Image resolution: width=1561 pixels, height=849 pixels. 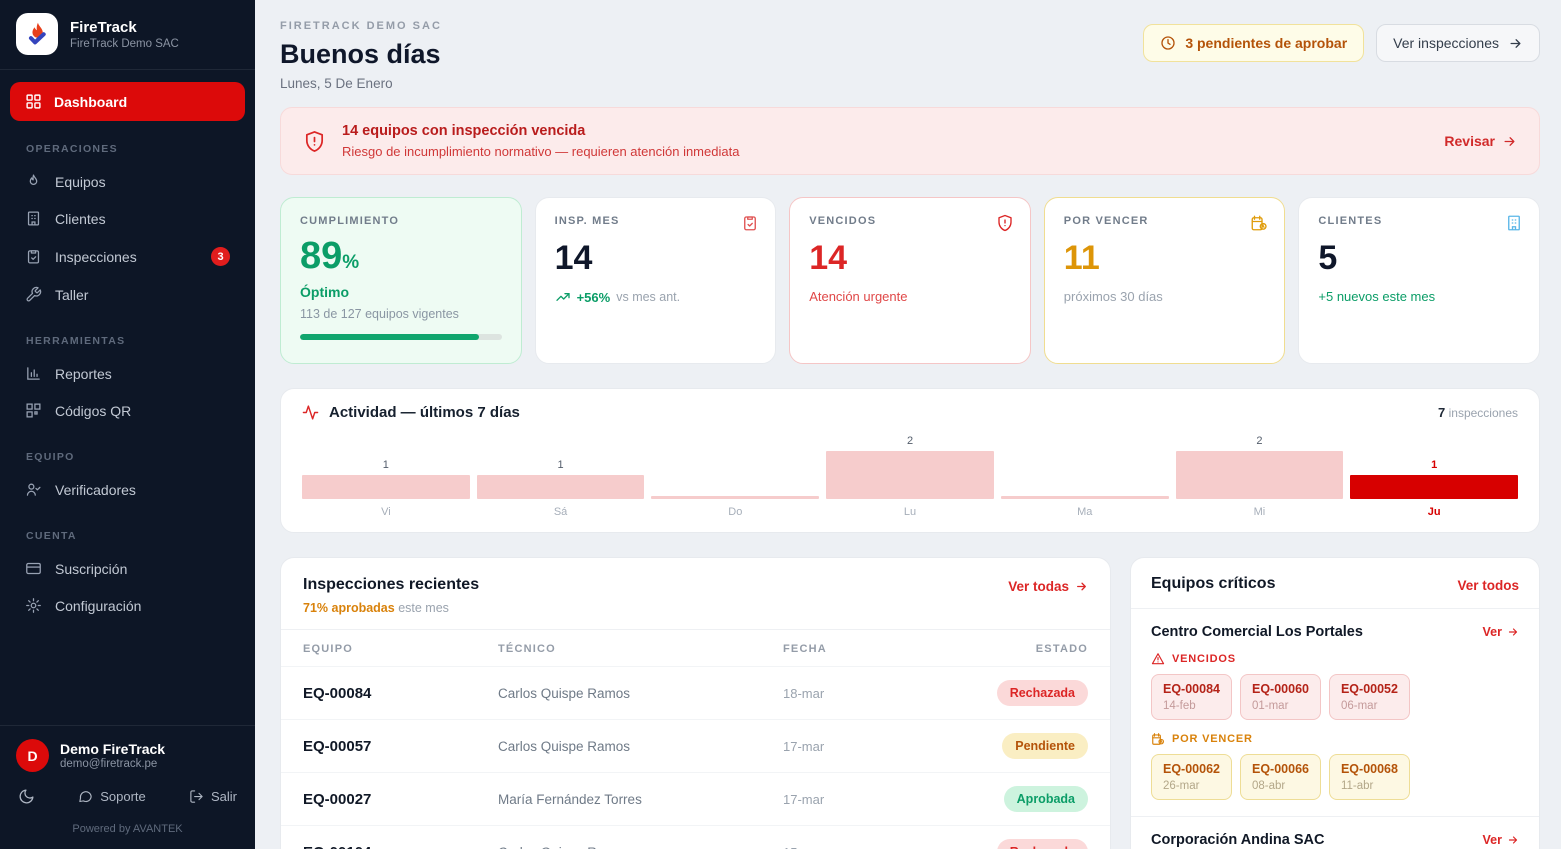 What do you see at coordinates (33, 218) in the screenshot?
I see `building-icon` at bounding box center [33, 218].